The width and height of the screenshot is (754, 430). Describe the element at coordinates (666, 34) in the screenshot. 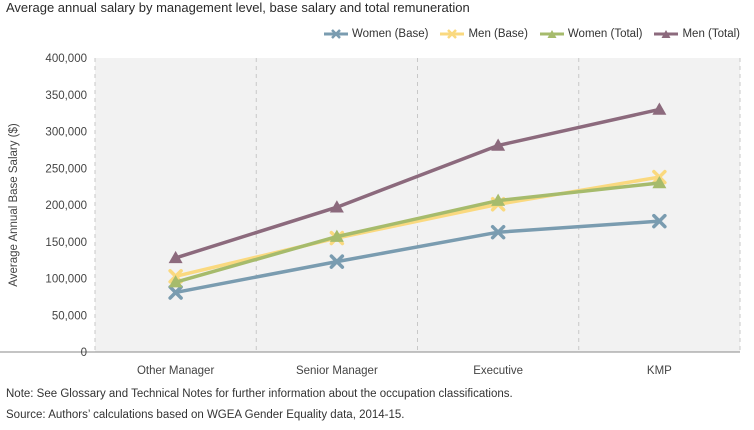

I see `legend-line-men-total-icon` at that location.